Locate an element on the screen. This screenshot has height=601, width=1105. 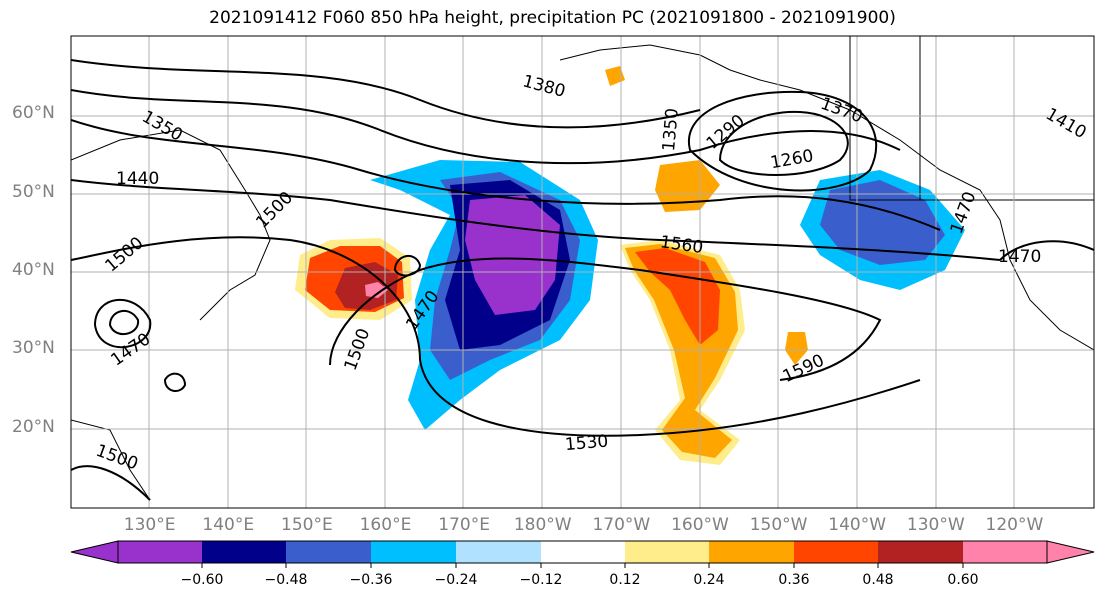
longitude-label: 140°W is located at coordinates (857, 525).